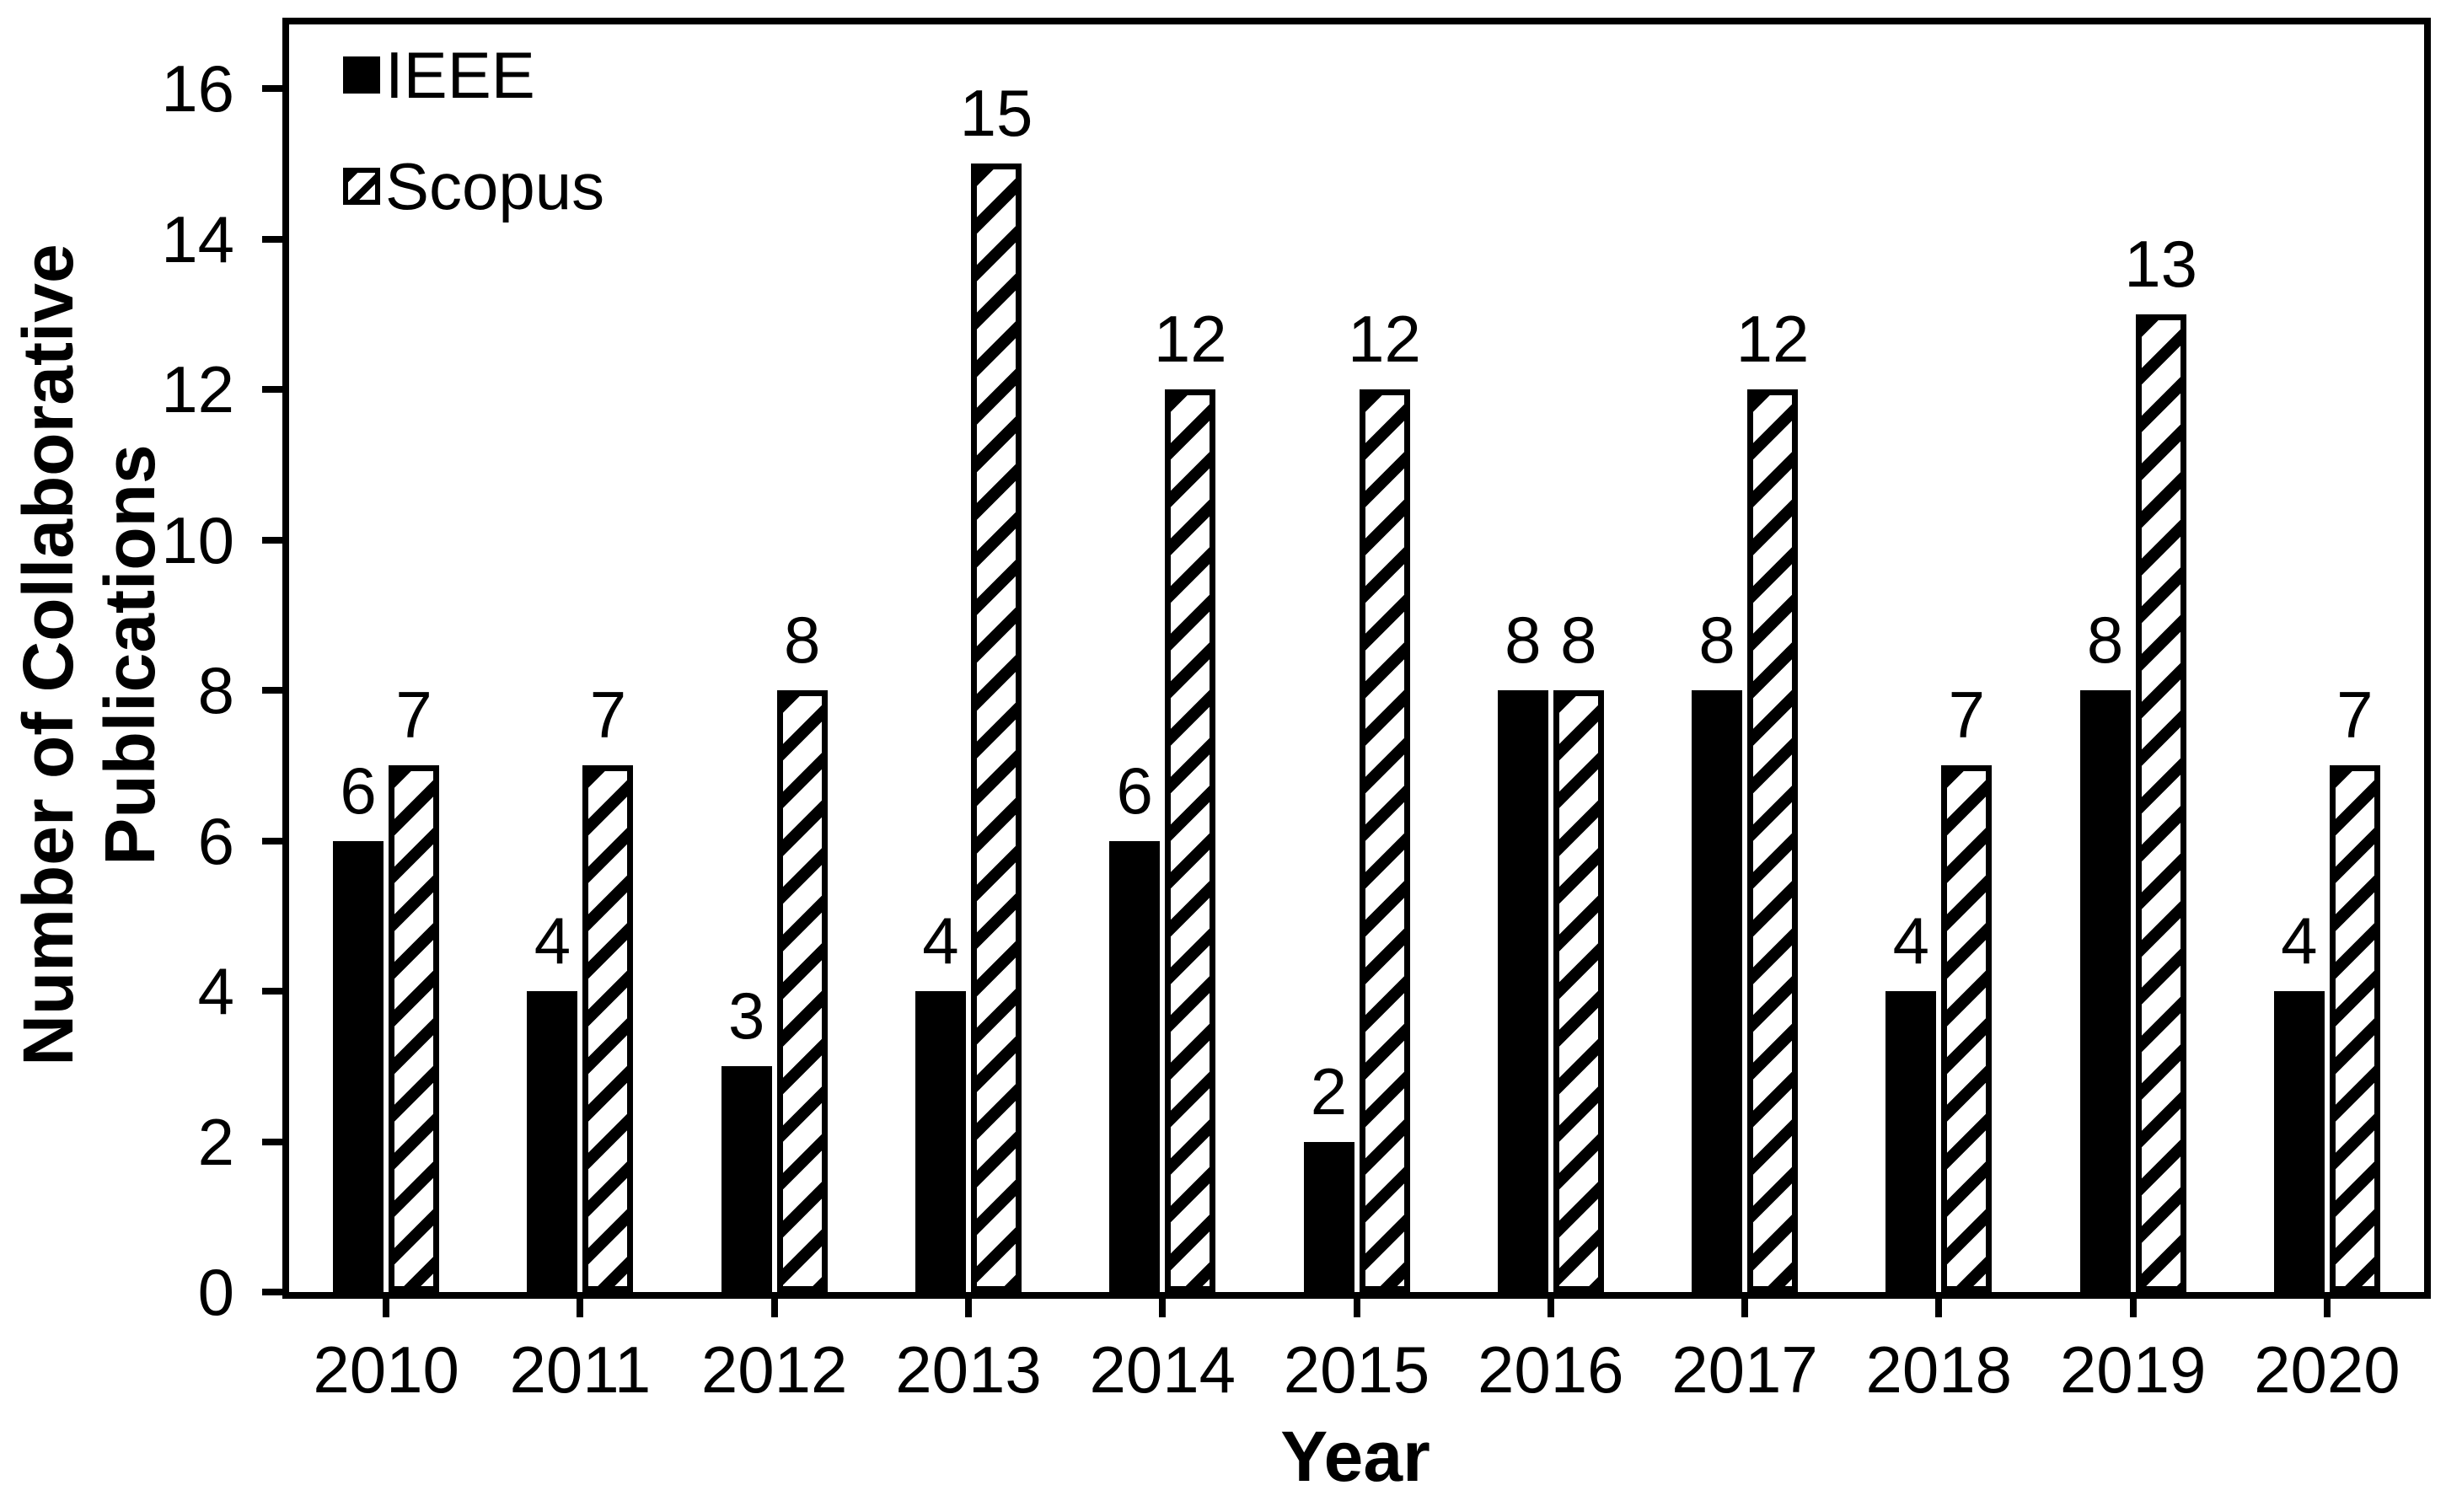  I want to click on legend-item-scopus: Scopus, so click(473, 186).